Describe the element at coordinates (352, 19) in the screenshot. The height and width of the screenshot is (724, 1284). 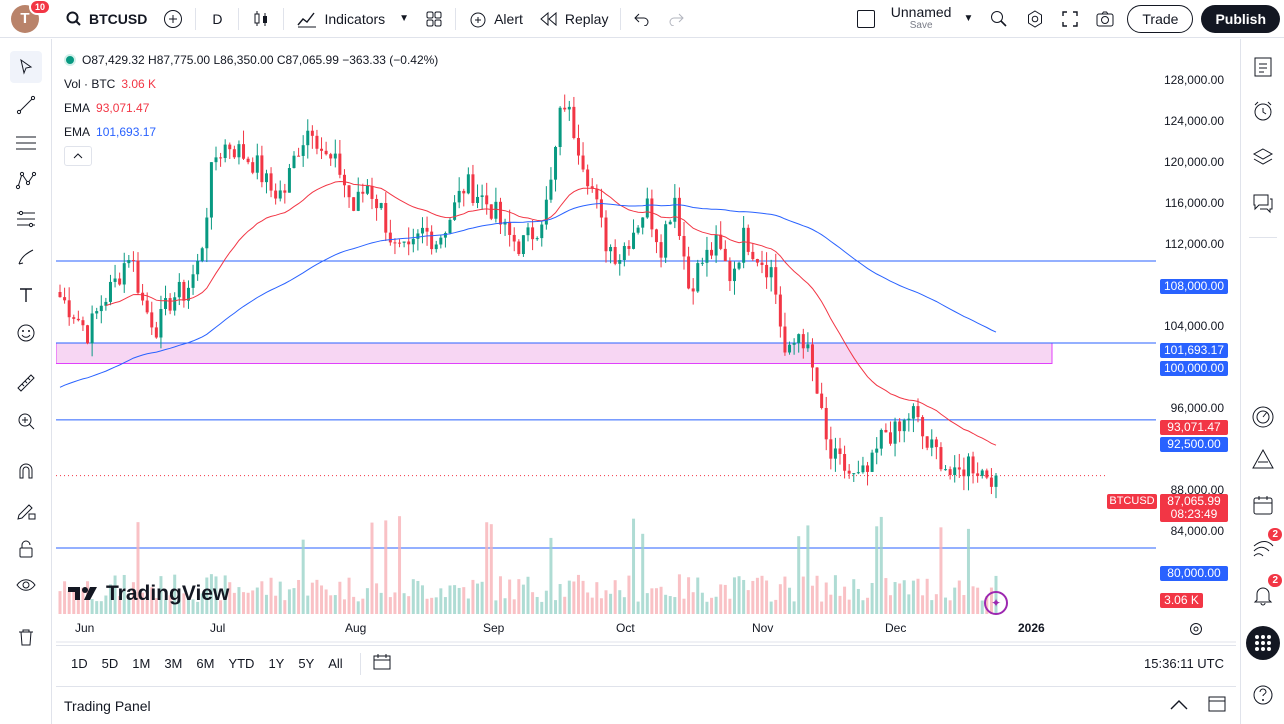
I see `indicators-button: Indicators ▼` at that location.